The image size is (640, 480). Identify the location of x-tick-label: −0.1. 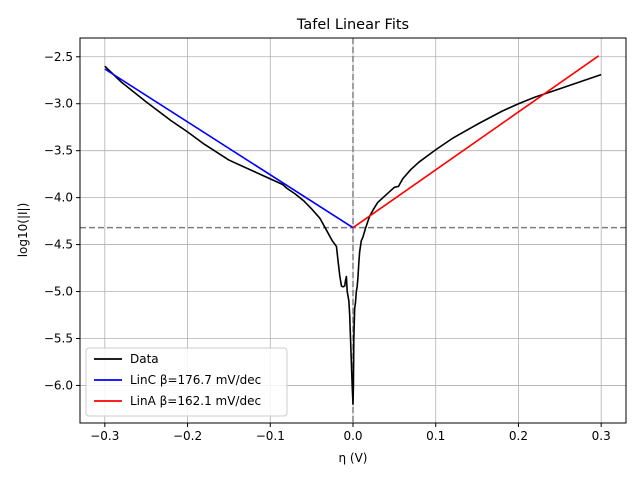
(270, 436).